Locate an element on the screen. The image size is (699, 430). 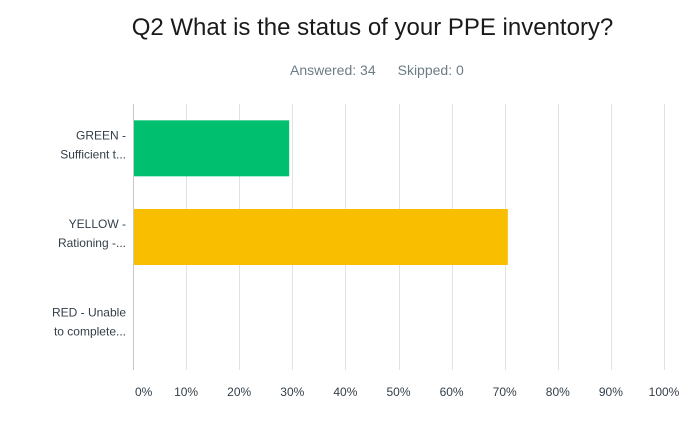
x-tick-label: 50% is located at coordinates (398, 392).